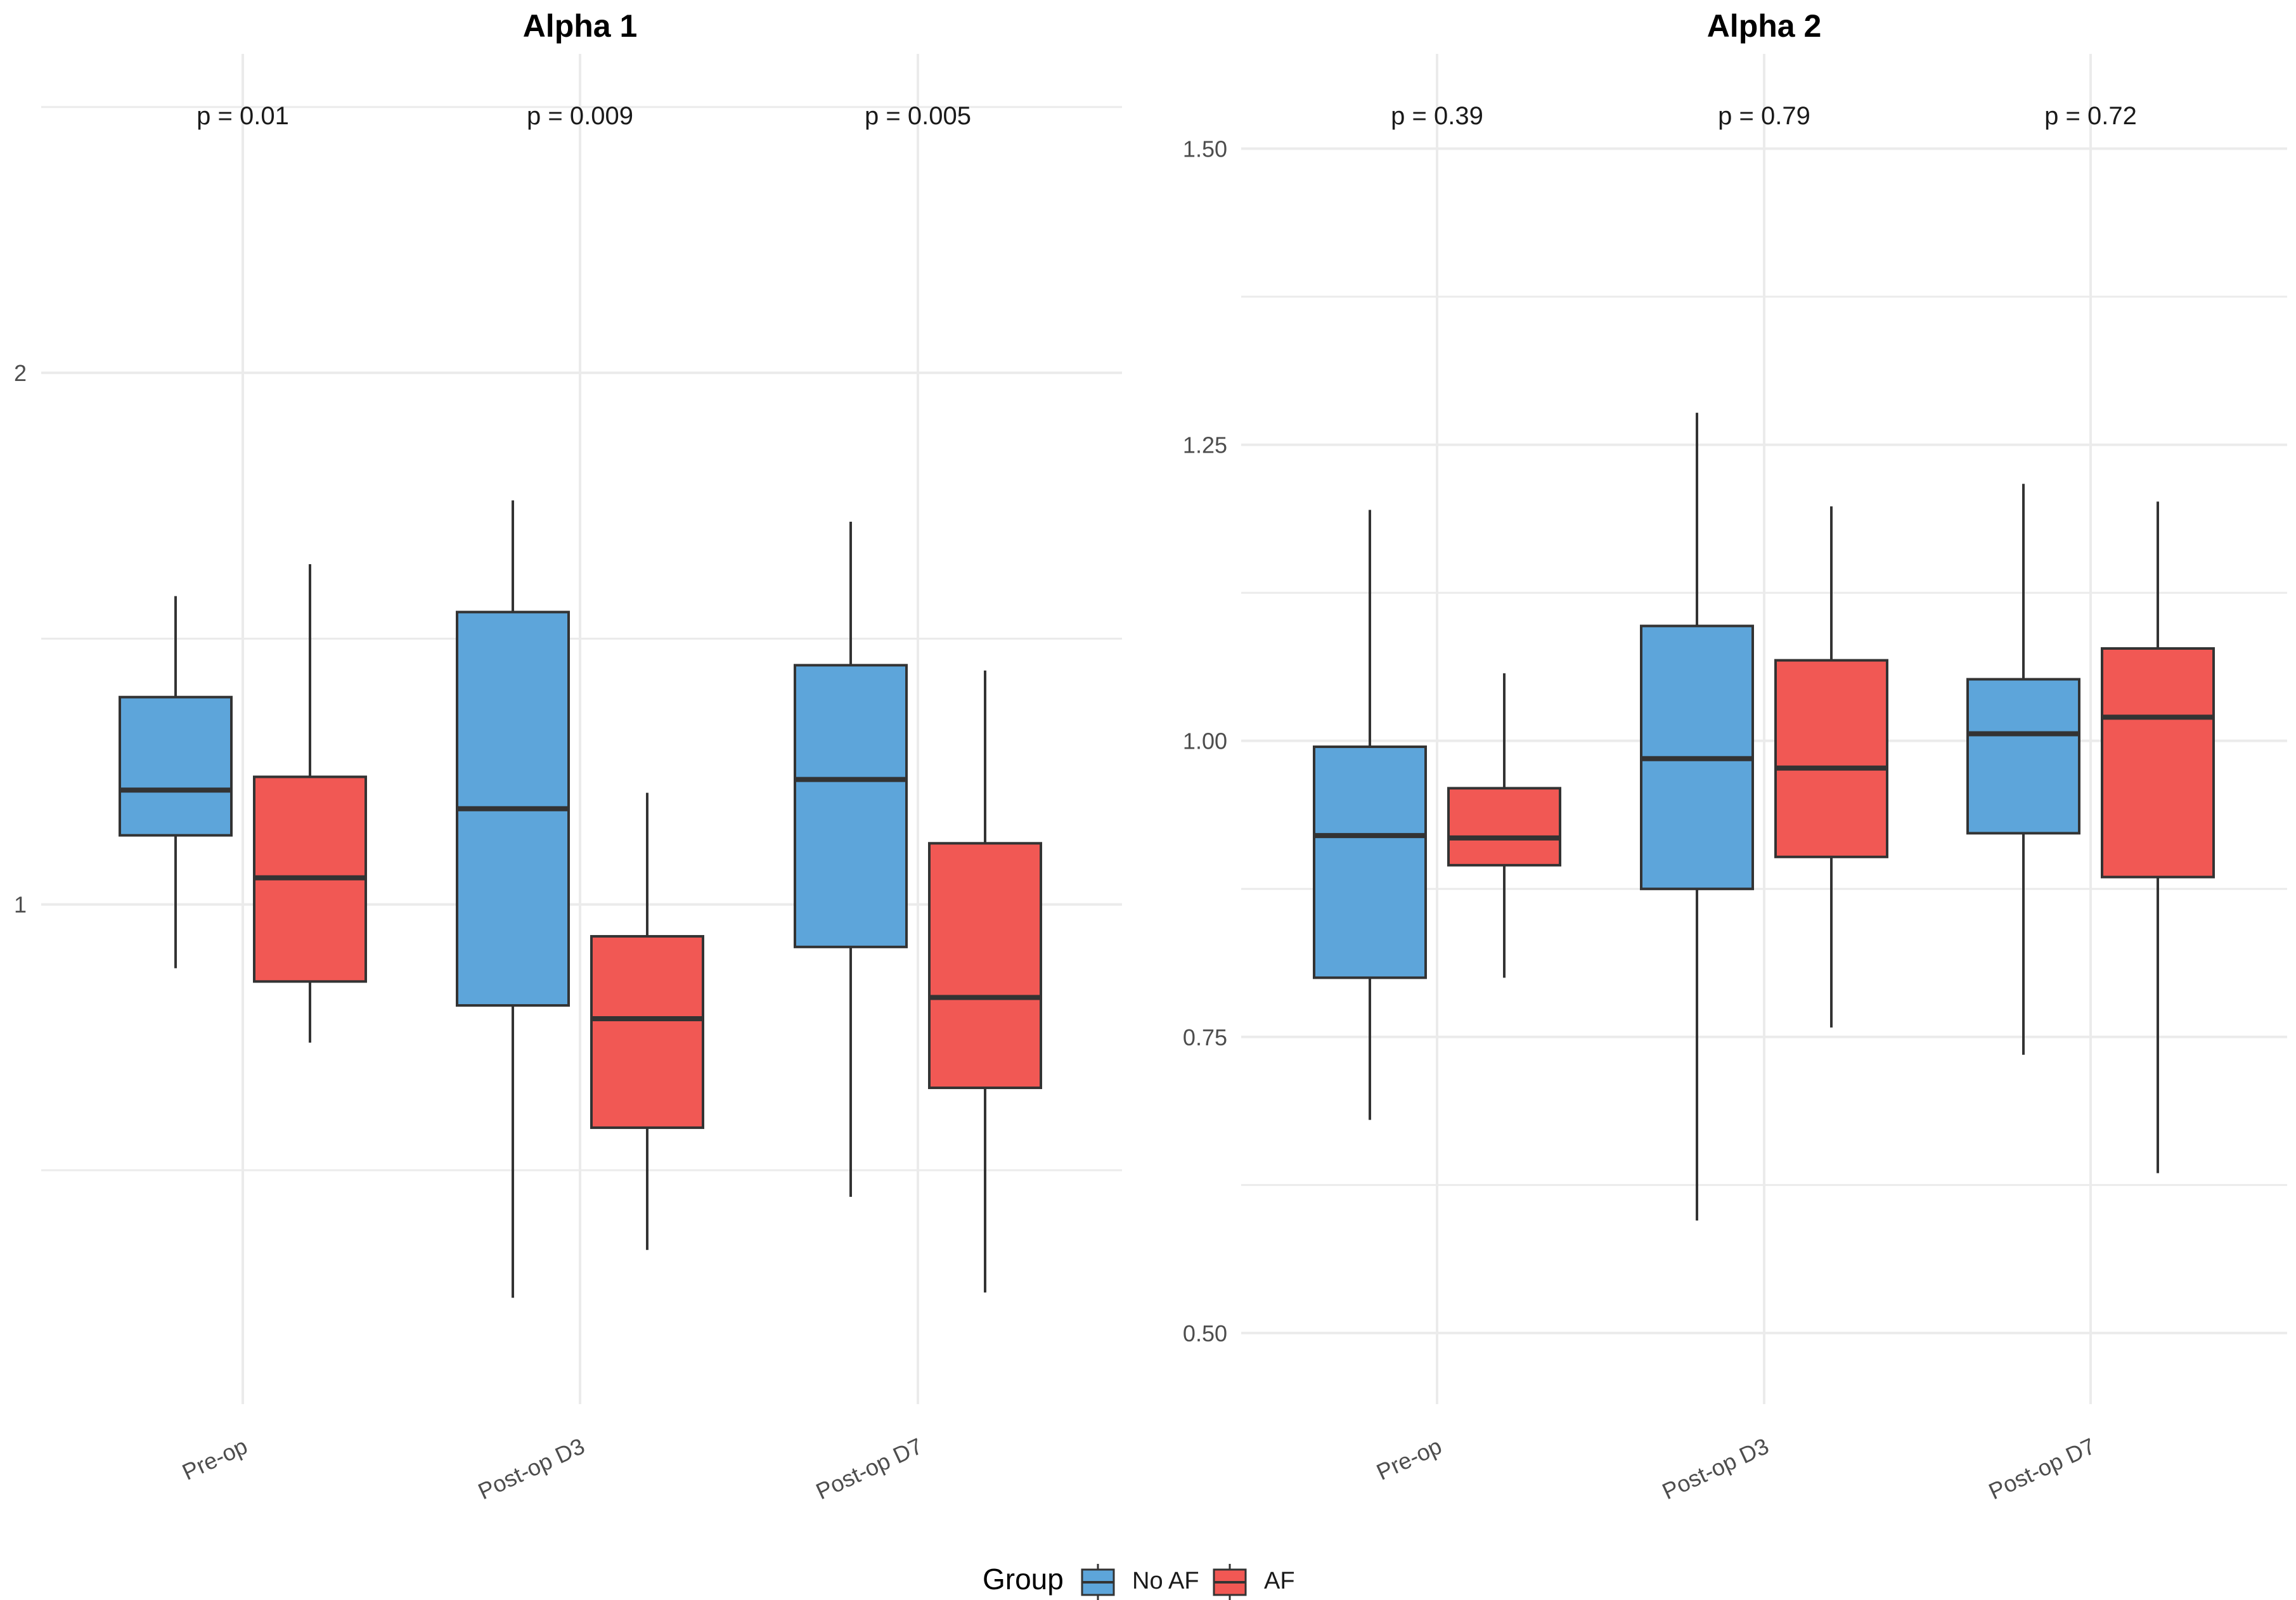 The width and height of the screenshot is (2296, 1600). What do you see at coordinates (20, 373) in the screenshot?
I see `y-tick-label: 2` at bounding box center [20, 373].